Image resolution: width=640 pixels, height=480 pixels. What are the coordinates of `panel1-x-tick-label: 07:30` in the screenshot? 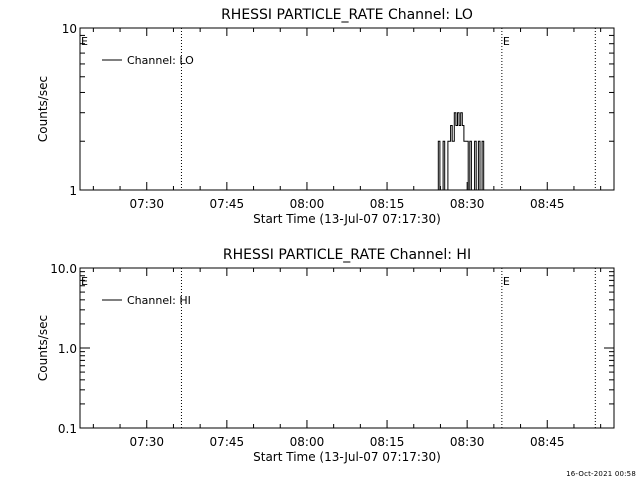 It's located at (146, 204).